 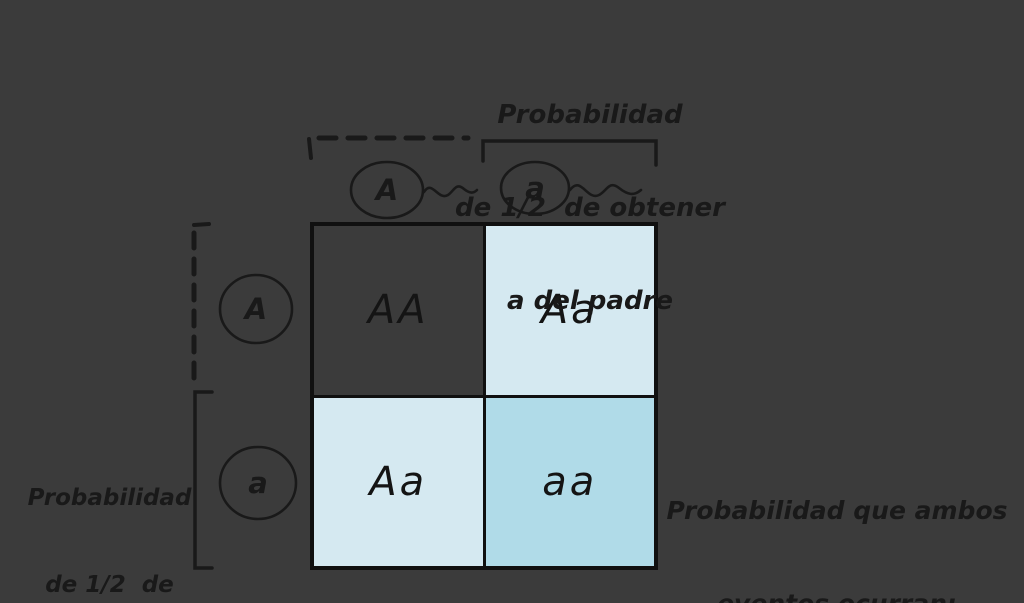 I want to click on joint-probability-line1: Probabilidad que ambos, so click(x=837, y=510).